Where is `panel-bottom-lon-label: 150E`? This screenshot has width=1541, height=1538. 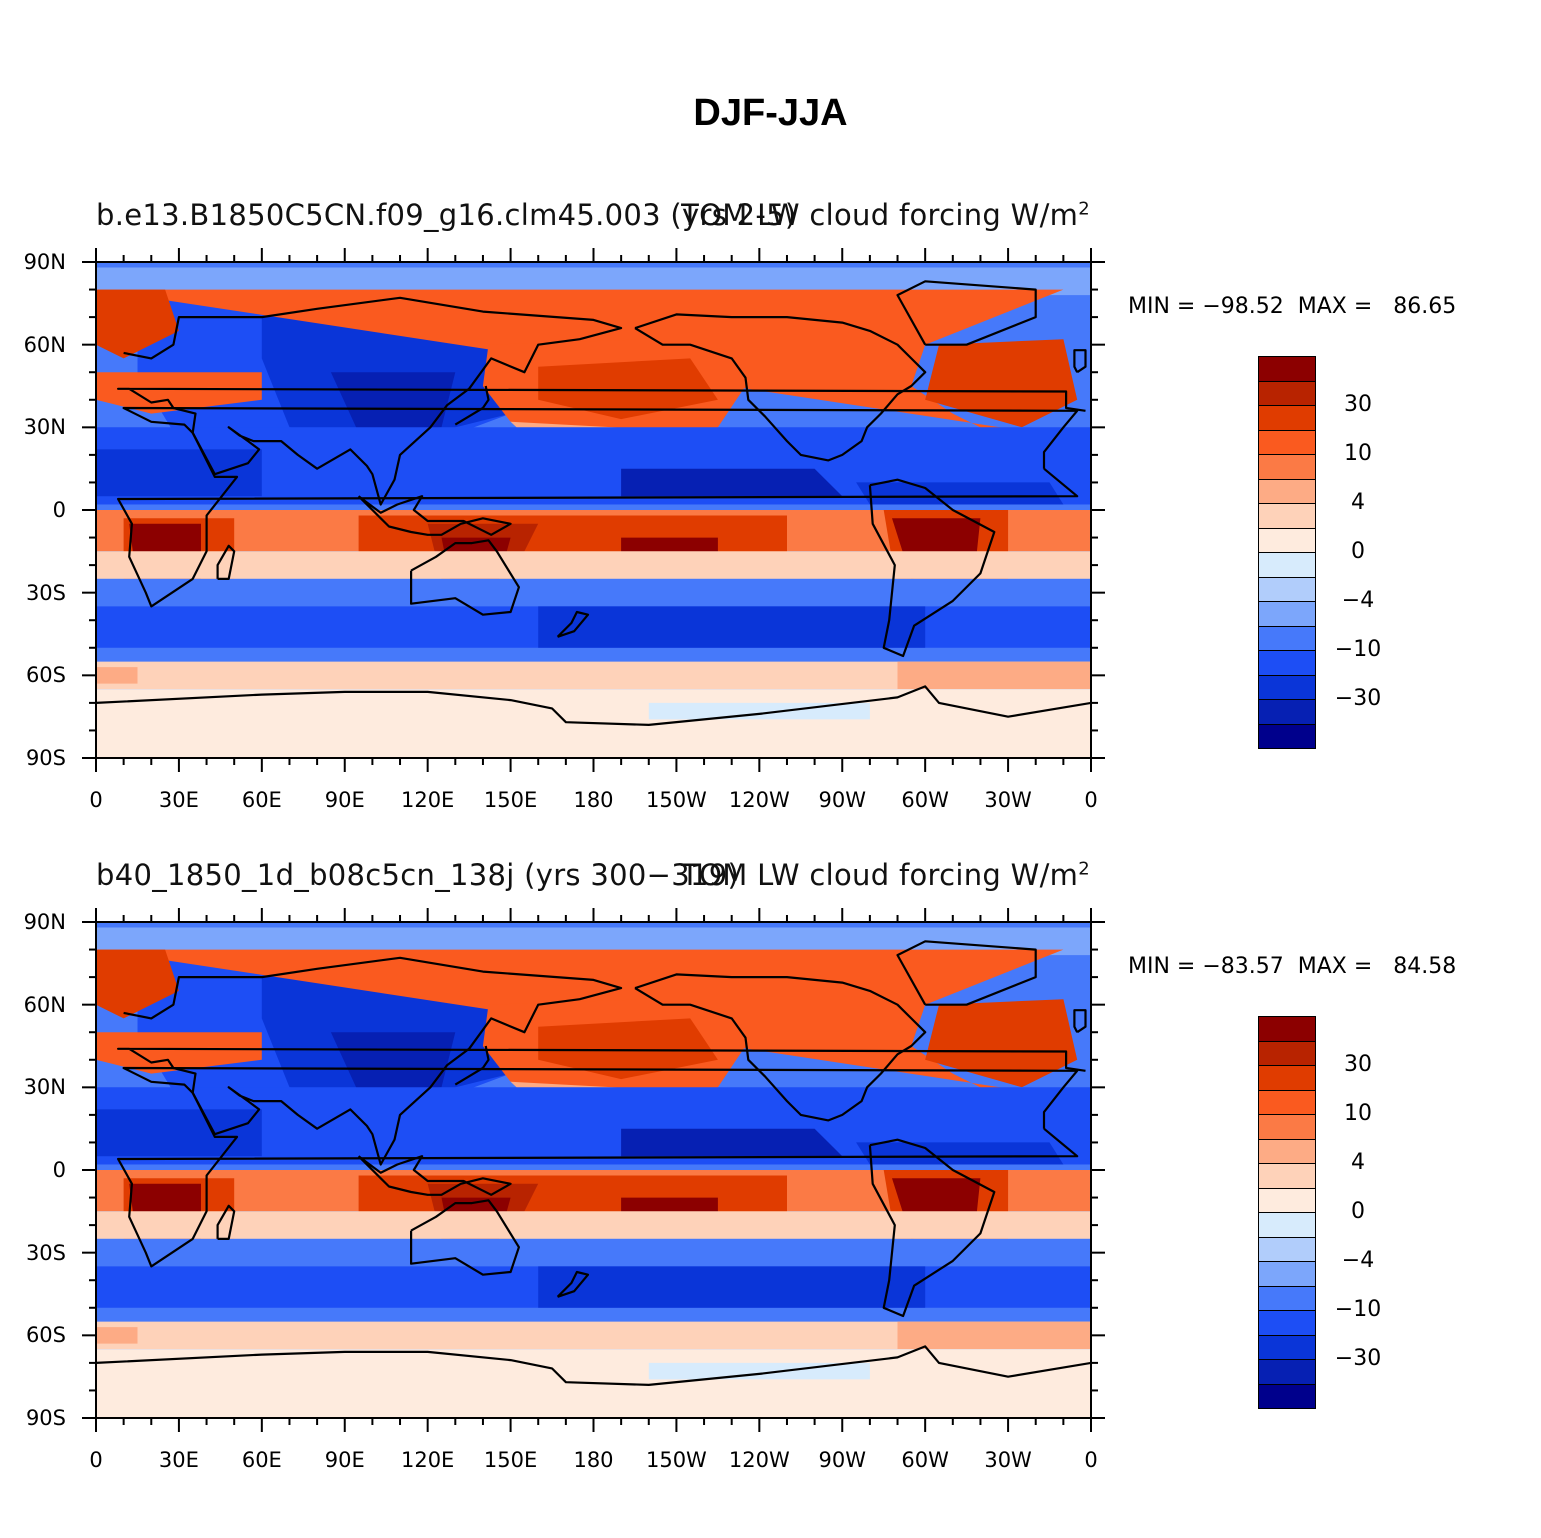
panel-bottom-lon-label: 150E is located at coordinates (510, 1460).